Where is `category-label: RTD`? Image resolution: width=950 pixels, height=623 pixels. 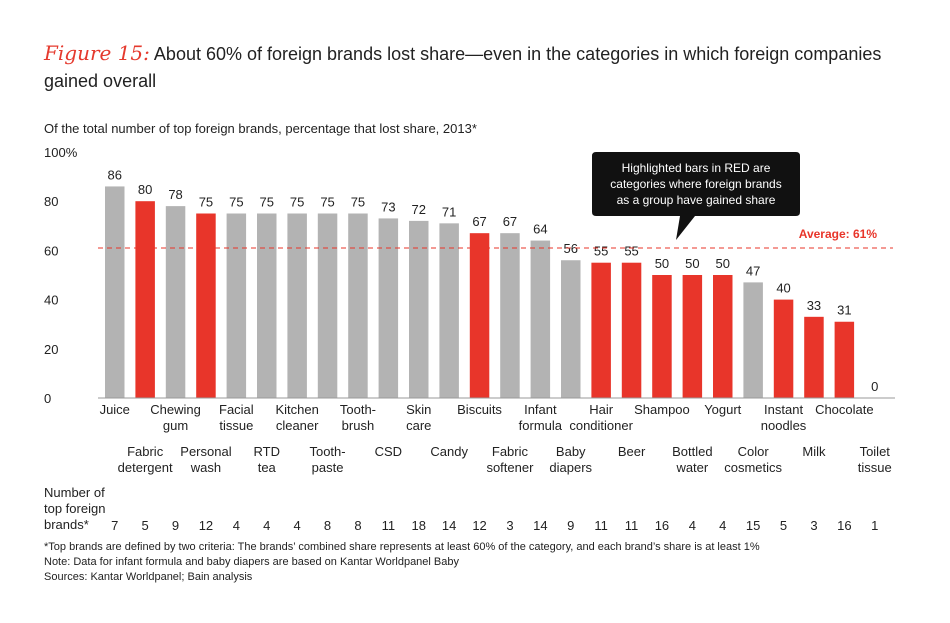 category-label: RTD is located at coordinates (267, 451).